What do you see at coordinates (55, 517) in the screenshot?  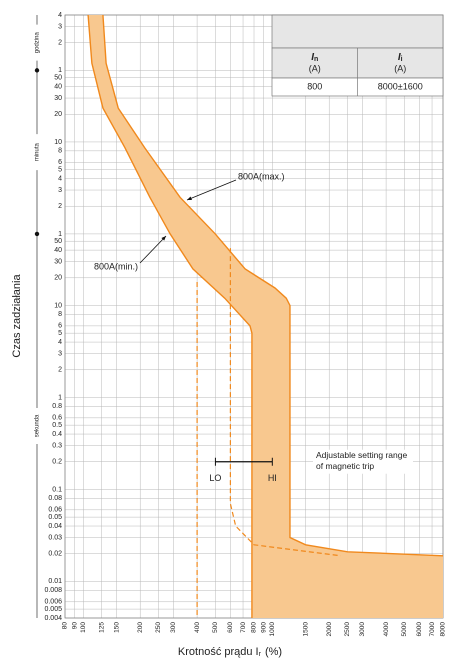 I see `y-tick-label: 0.05` at bounding box center [55, 517].